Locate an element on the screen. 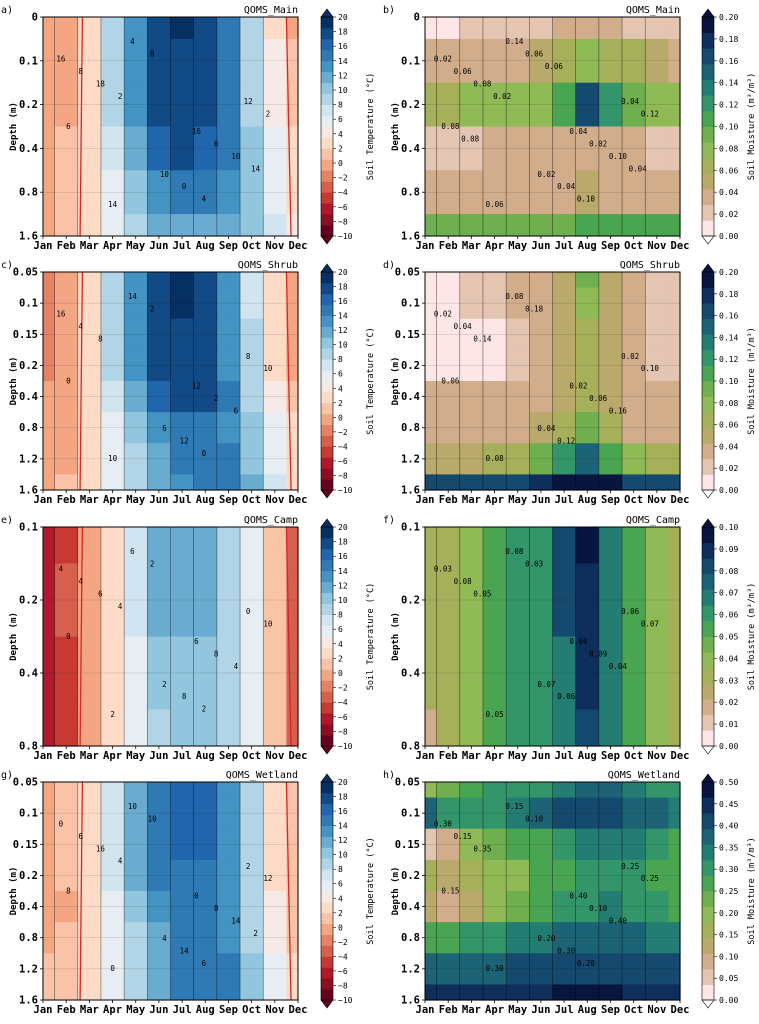  contour-label: 0.12 is located at coordinates (650, 114).